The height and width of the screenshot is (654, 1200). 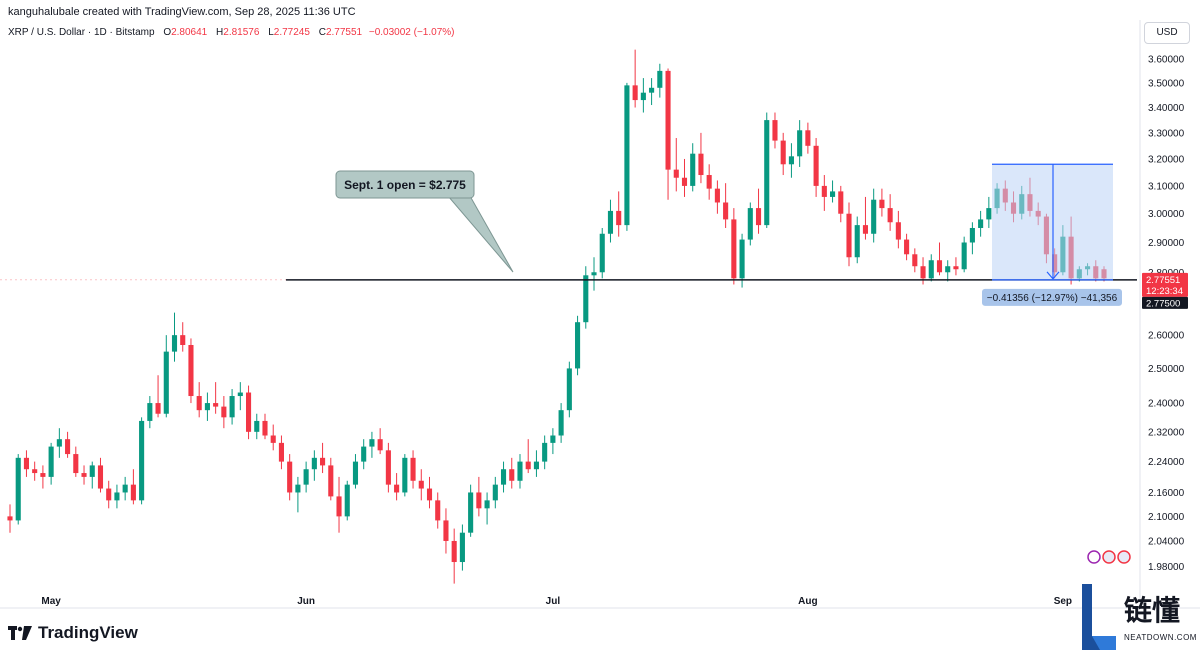 What do you see at coordinates (1166, 541) in the screenshot?
I see `y-tick-label: 2.04000` at bounding box center [1166, 541].